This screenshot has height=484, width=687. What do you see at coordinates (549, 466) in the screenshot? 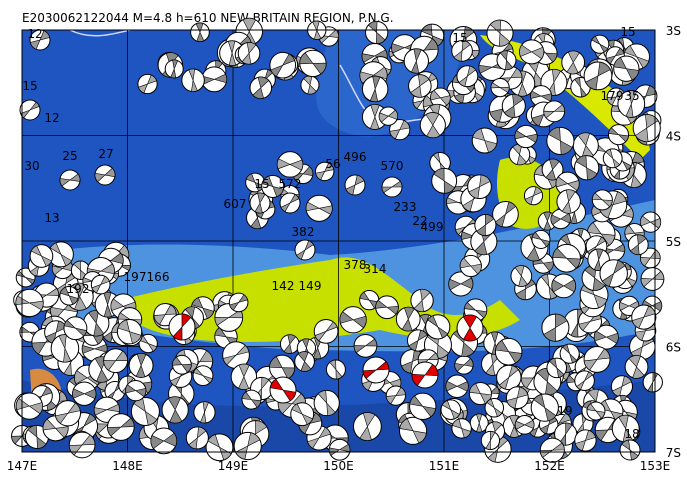
I see `x-tick-label: 152E` at bounding box center [549, 466].